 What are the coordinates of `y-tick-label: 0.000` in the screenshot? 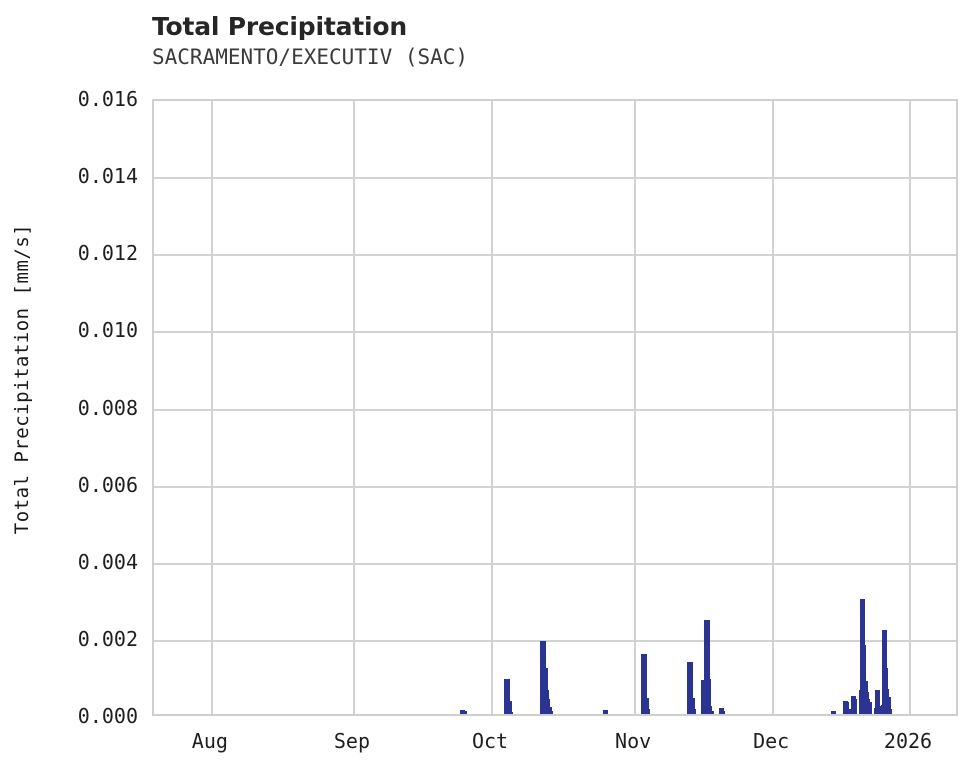 It's located at (107, 716).